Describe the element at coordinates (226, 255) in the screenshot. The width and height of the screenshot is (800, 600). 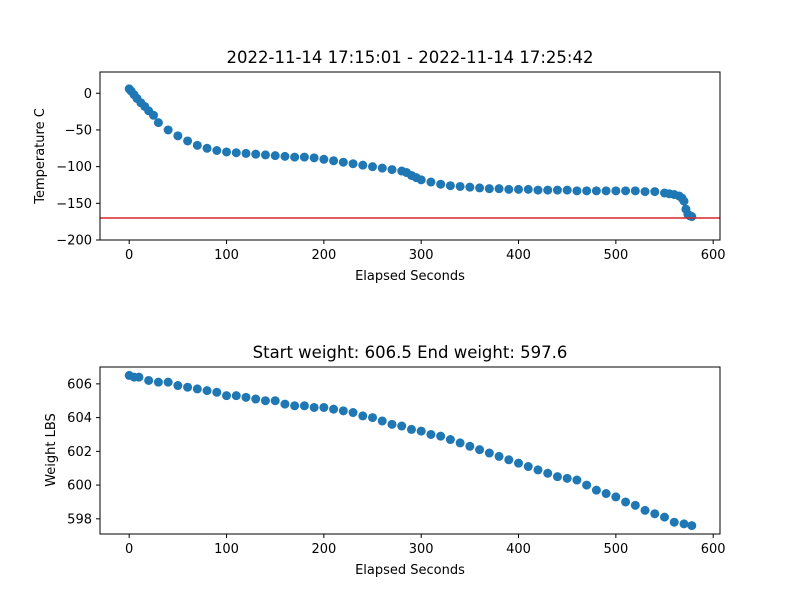
I see `temperature-x-tick-label: 100` at that location.